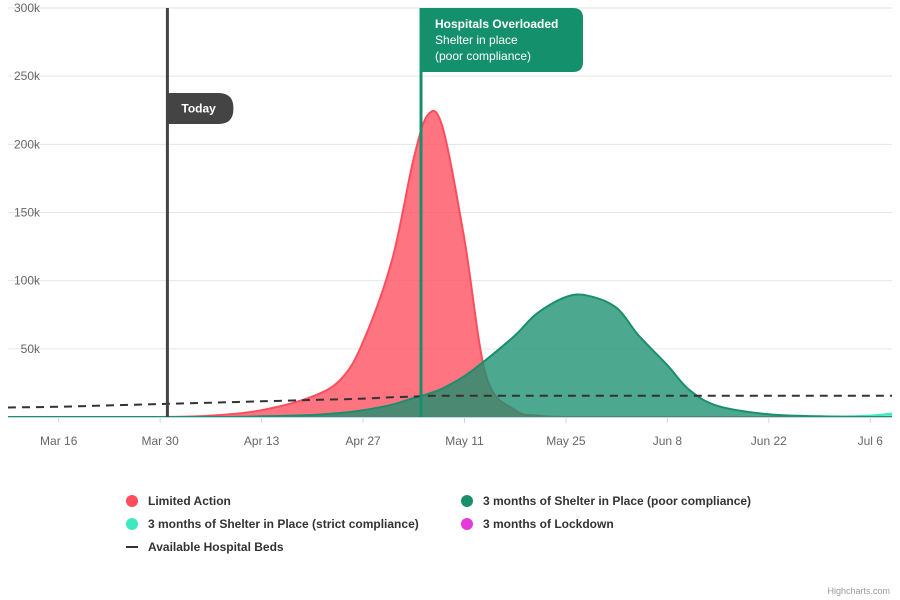  I want to click on legend-label: Available Hospital Beds, so click(216, 547).